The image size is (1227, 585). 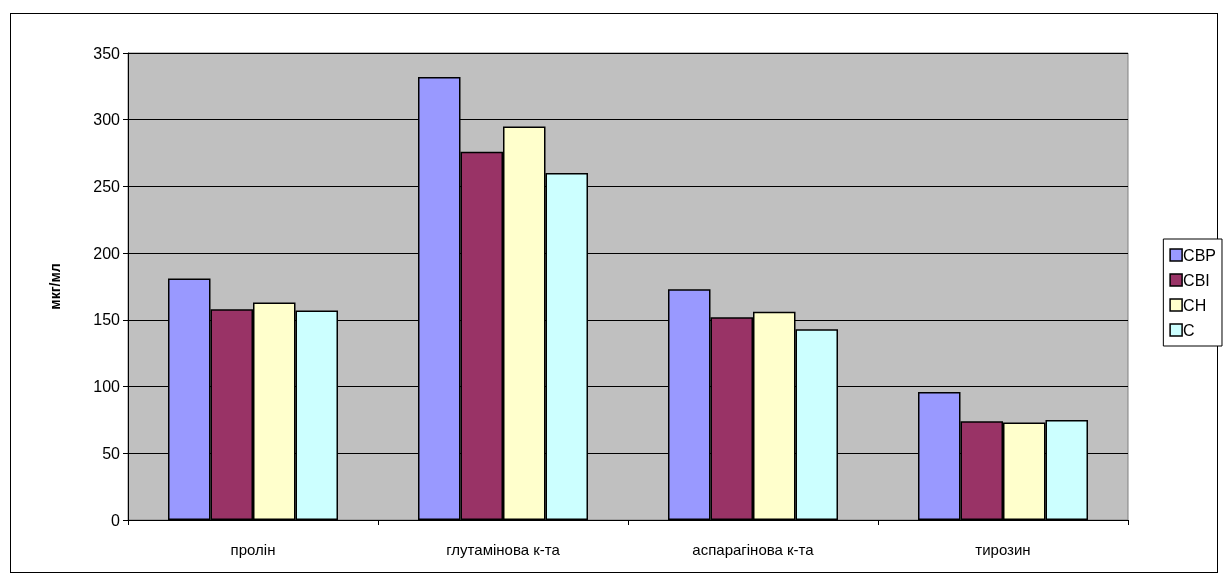 I want to click on y-tick-label: 150, so click(x=107, y=320).